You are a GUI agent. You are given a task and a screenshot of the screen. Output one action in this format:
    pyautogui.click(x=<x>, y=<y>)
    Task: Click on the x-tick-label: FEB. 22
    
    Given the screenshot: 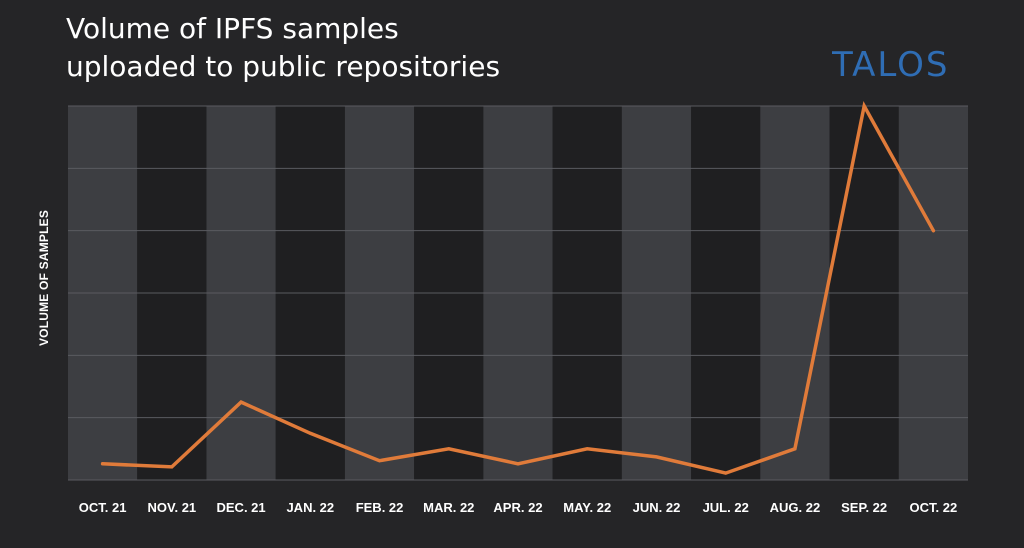 What is the action you would take?
    pyautogui.click(x=380, y=507)
    